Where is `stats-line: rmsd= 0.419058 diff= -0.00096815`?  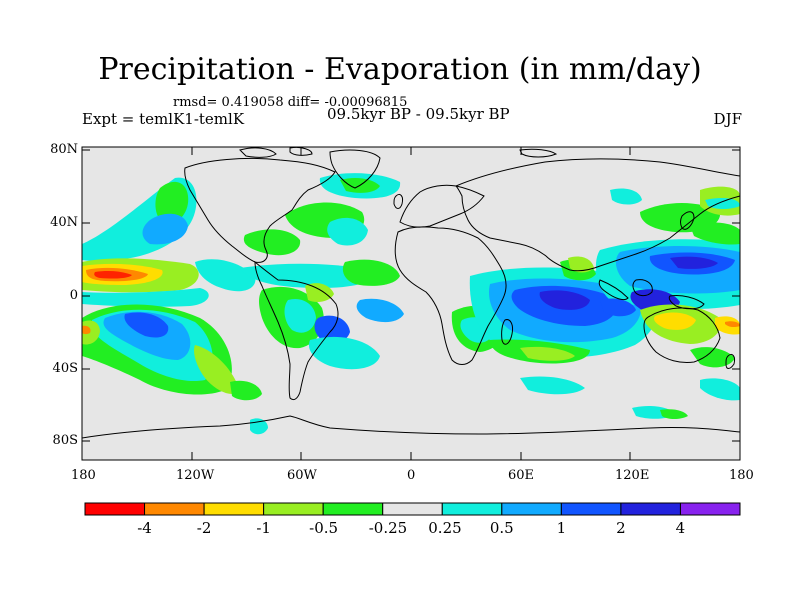 stats-line: rmsd= 0.419058 diff= -0.00096815 is located at coordinates (290, 102).